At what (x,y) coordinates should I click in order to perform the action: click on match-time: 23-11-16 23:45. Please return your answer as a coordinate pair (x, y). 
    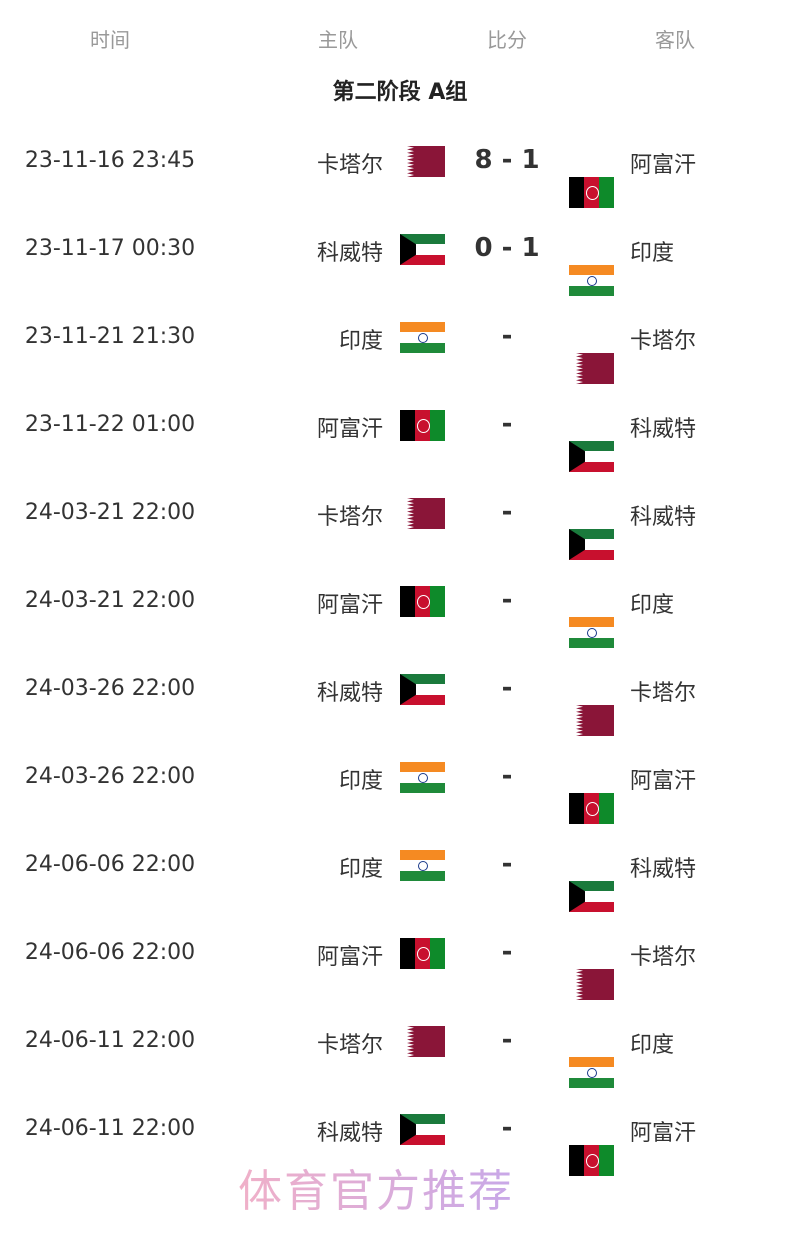
    Looking at the image, I should click on (110, 160).